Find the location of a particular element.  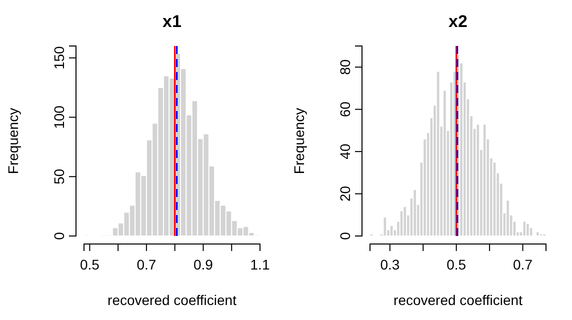

x-tick-label: 1.1 is located at coordinates (260, 264).